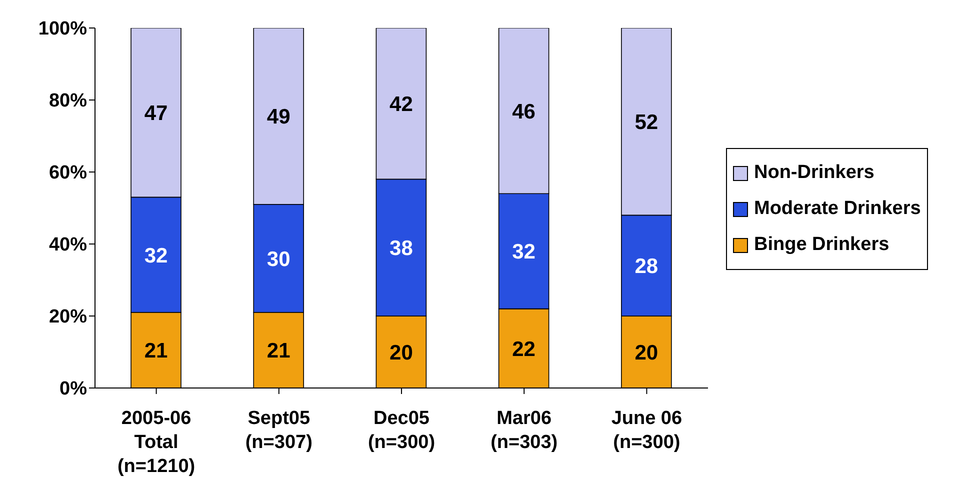 Image resolution: width=969 pixels, height=489 pixels. I want to click on y-tick-label: 0%, so click(74, 389).